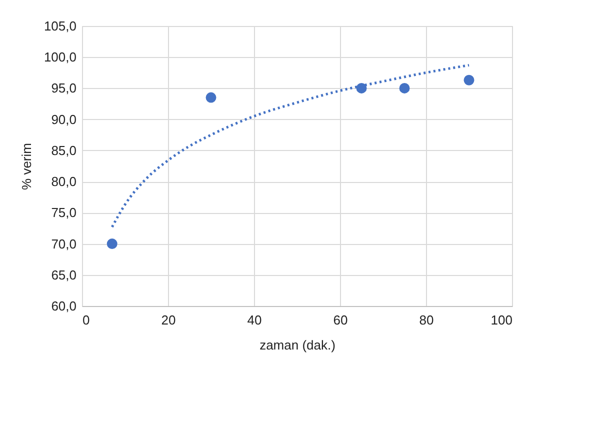  I want to click on x-tick-label: 20, so click(168, 320).